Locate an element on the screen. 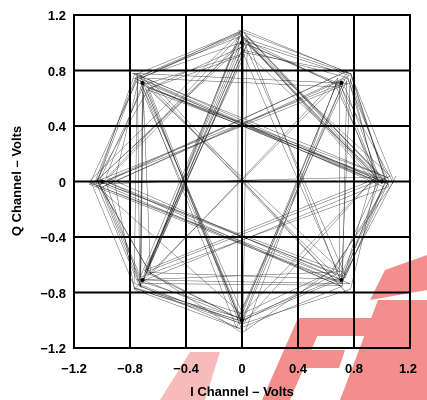  x-axis-ticks: −1.2 −0.8 −0.4 0 0.4 0.8 1.2 is located at coordinates (239, 368).